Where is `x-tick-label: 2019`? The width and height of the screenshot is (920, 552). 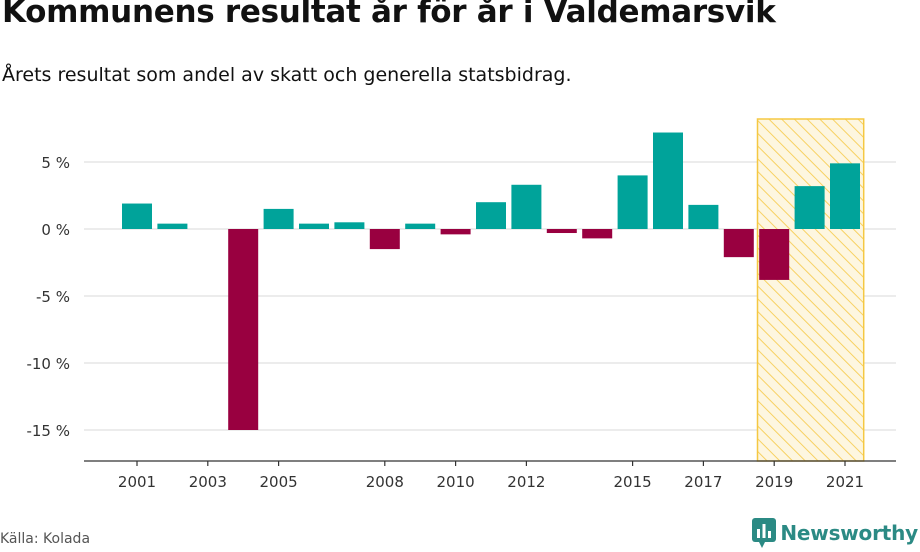 x-tick-label: 2019 is located at coordinates (774, 482).